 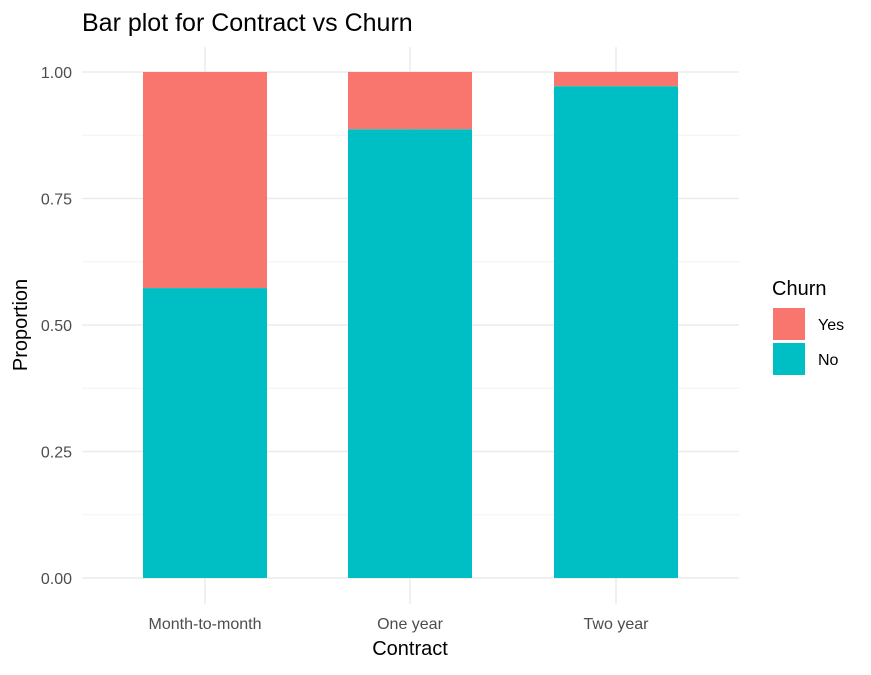 I want to click on y-axis-title: Proportion, so click(x=21, y=325).